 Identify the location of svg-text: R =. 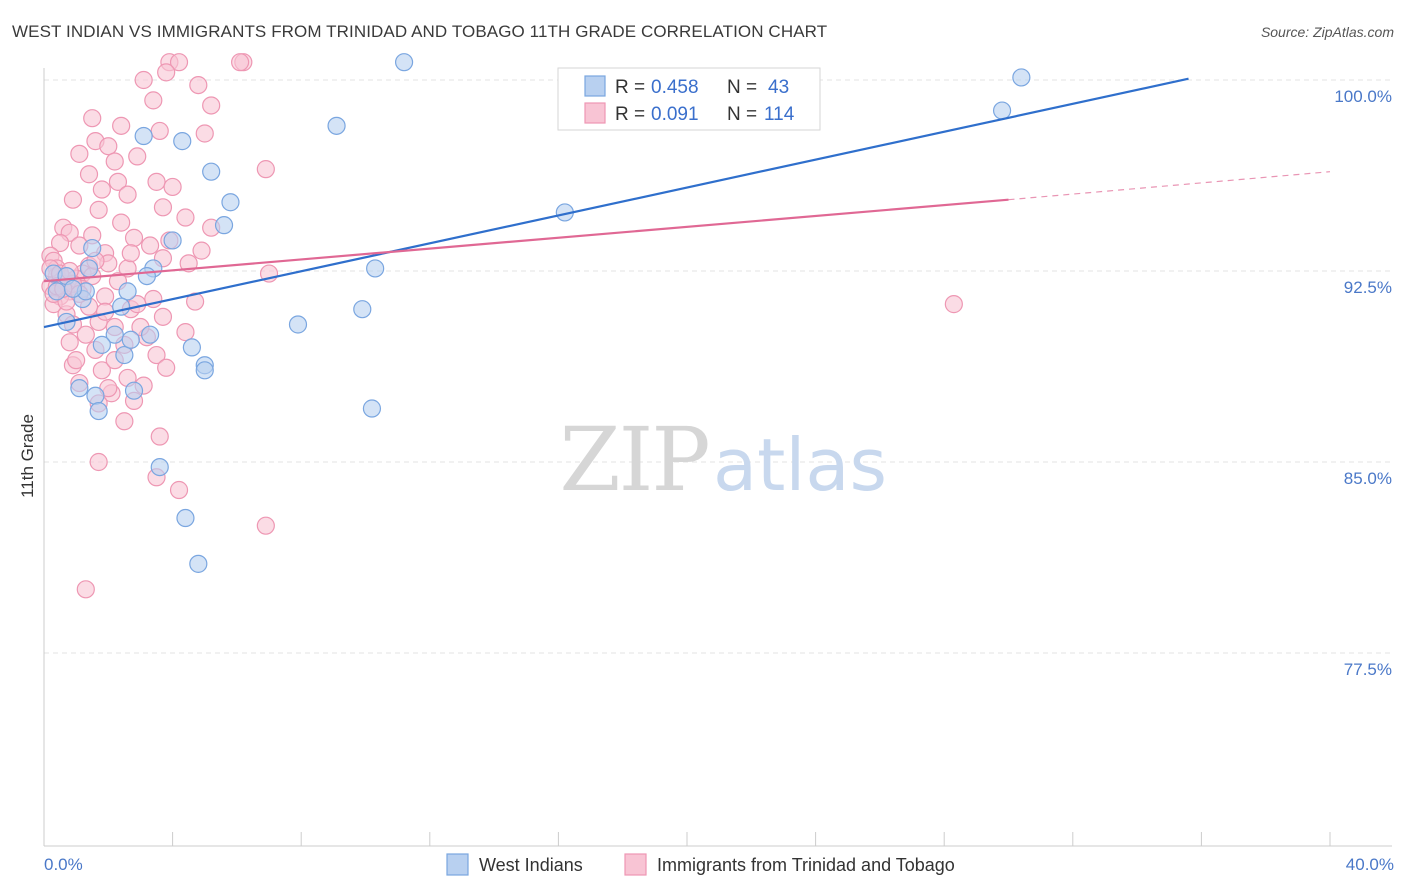
(630, 87).